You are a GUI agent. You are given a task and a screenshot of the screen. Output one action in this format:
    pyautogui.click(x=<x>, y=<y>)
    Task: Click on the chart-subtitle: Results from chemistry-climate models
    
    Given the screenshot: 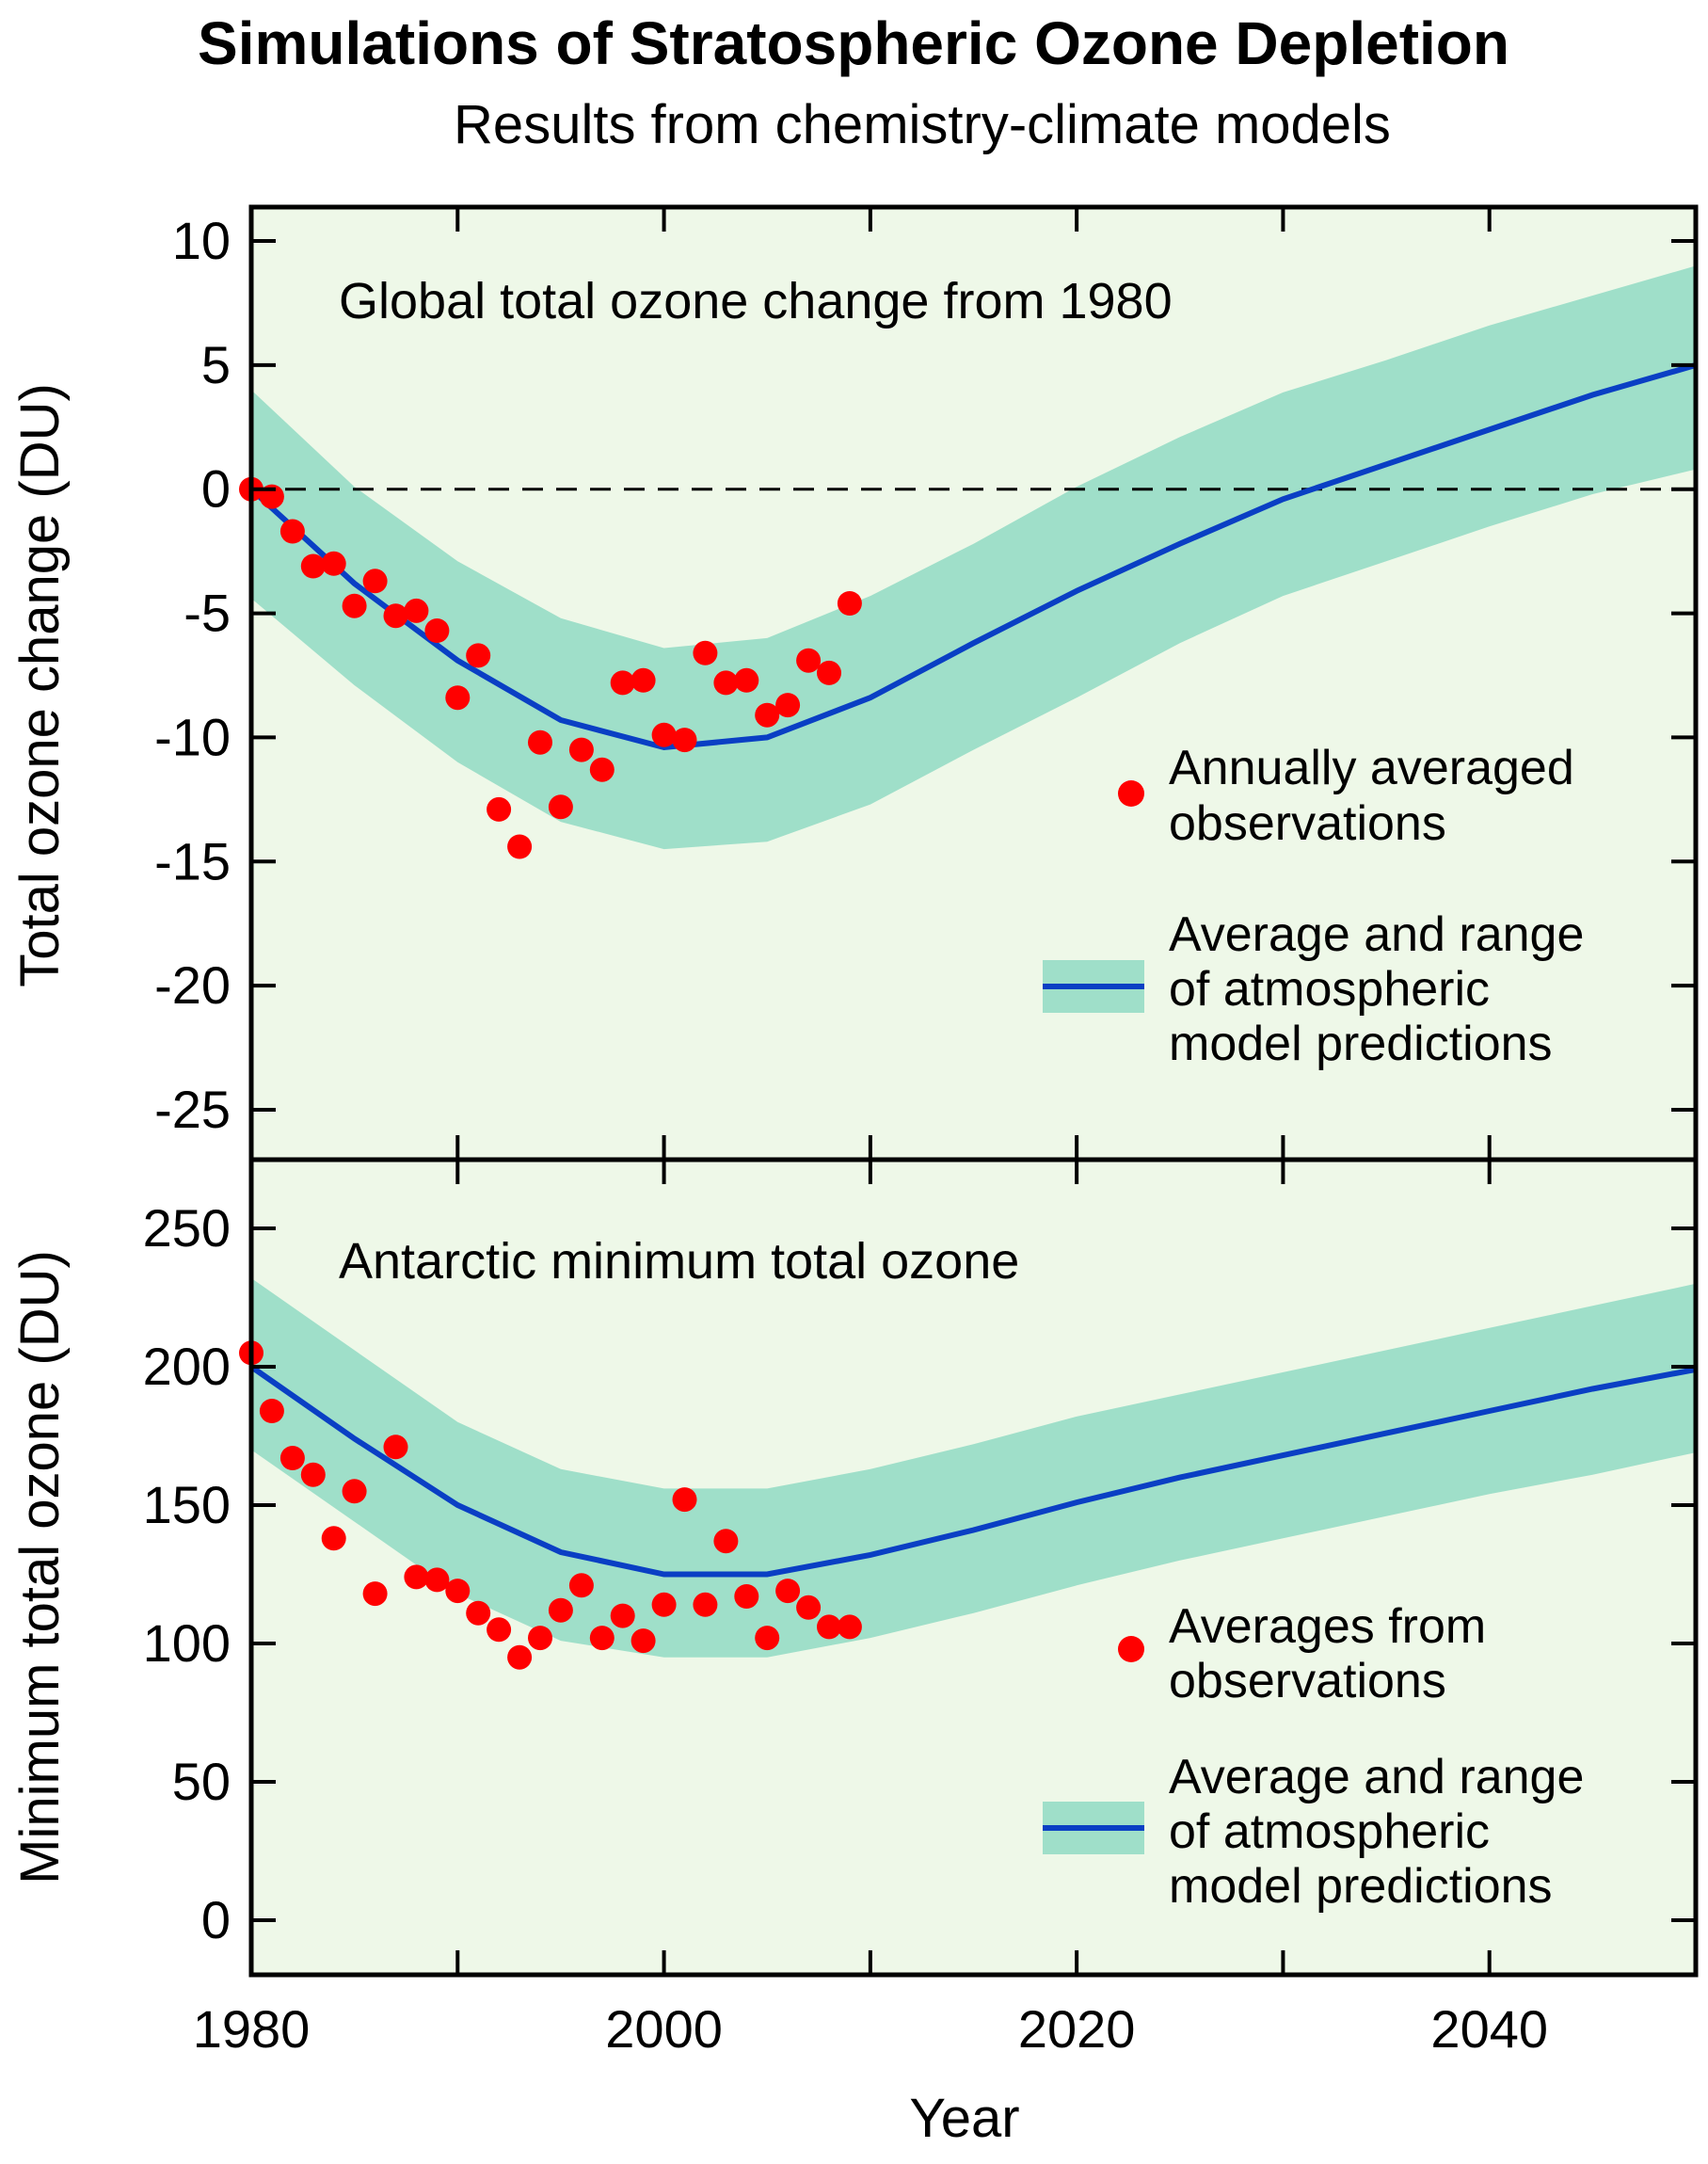 What is the action you would take?
    pyautogui.click(x=922, y=124)
    